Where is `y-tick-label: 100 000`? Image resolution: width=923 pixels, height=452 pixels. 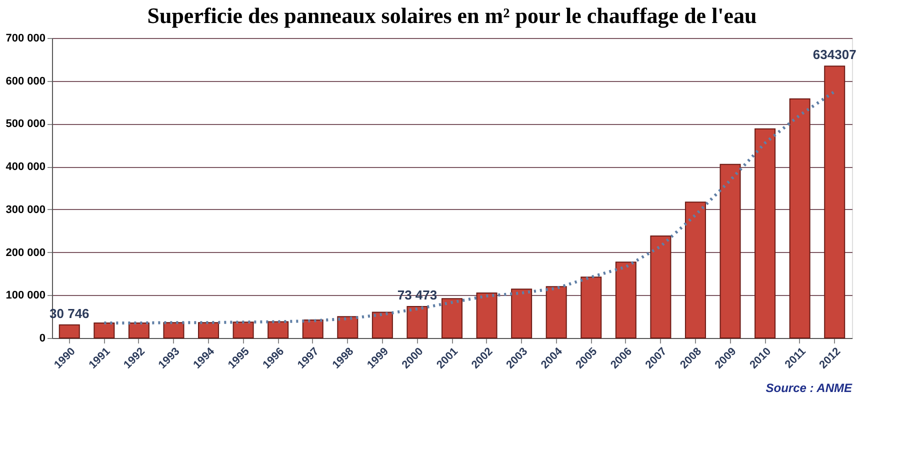 y-tick-label: 100 000 is located at coordinates (26, 296).